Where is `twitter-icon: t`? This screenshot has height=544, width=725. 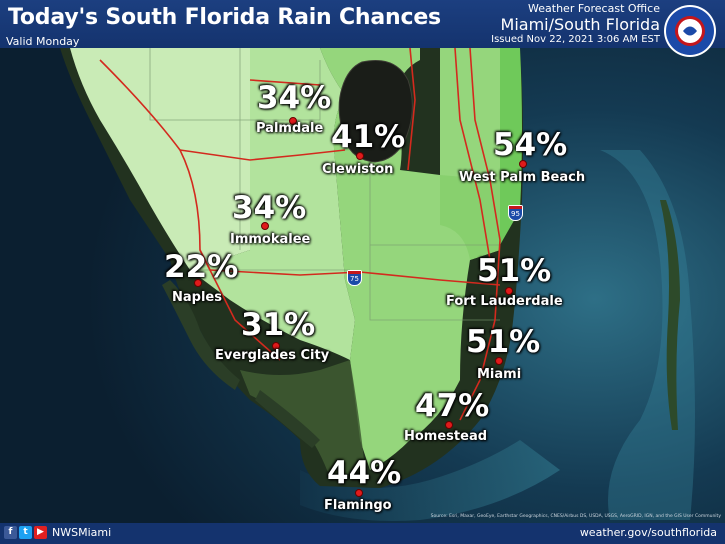 twitter-icon: t is located at coordinates (25, 532).